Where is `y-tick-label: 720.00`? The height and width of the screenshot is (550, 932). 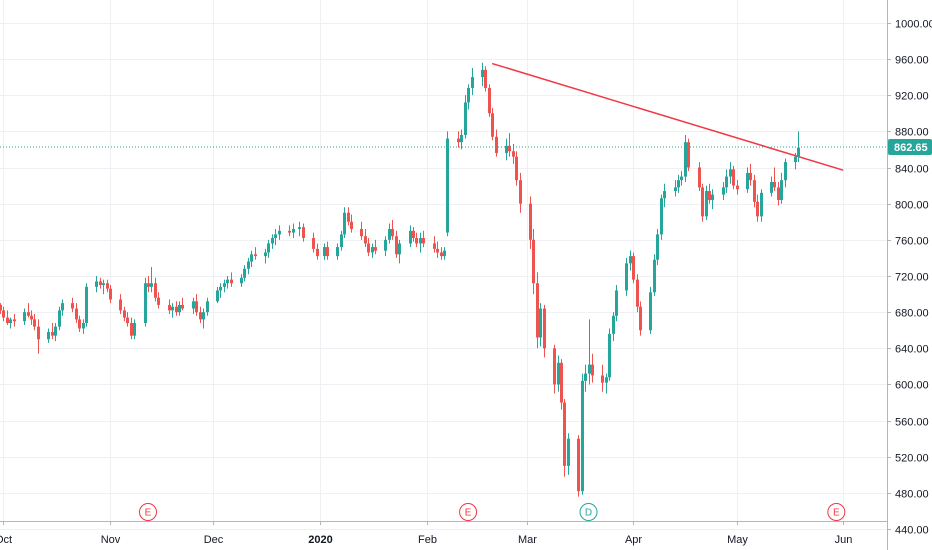
y-tick-label: 720.00 is located at coordinates (912, 278).